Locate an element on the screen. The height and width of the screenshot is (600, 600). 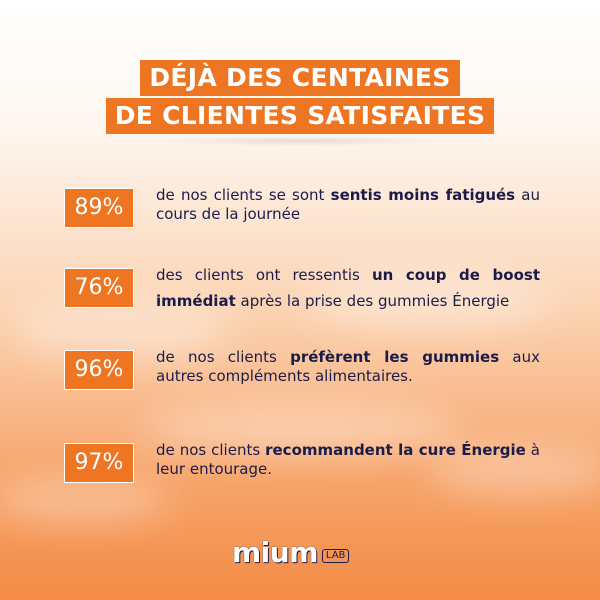
percent-badge: 89% is located at coordinates (99, 208).